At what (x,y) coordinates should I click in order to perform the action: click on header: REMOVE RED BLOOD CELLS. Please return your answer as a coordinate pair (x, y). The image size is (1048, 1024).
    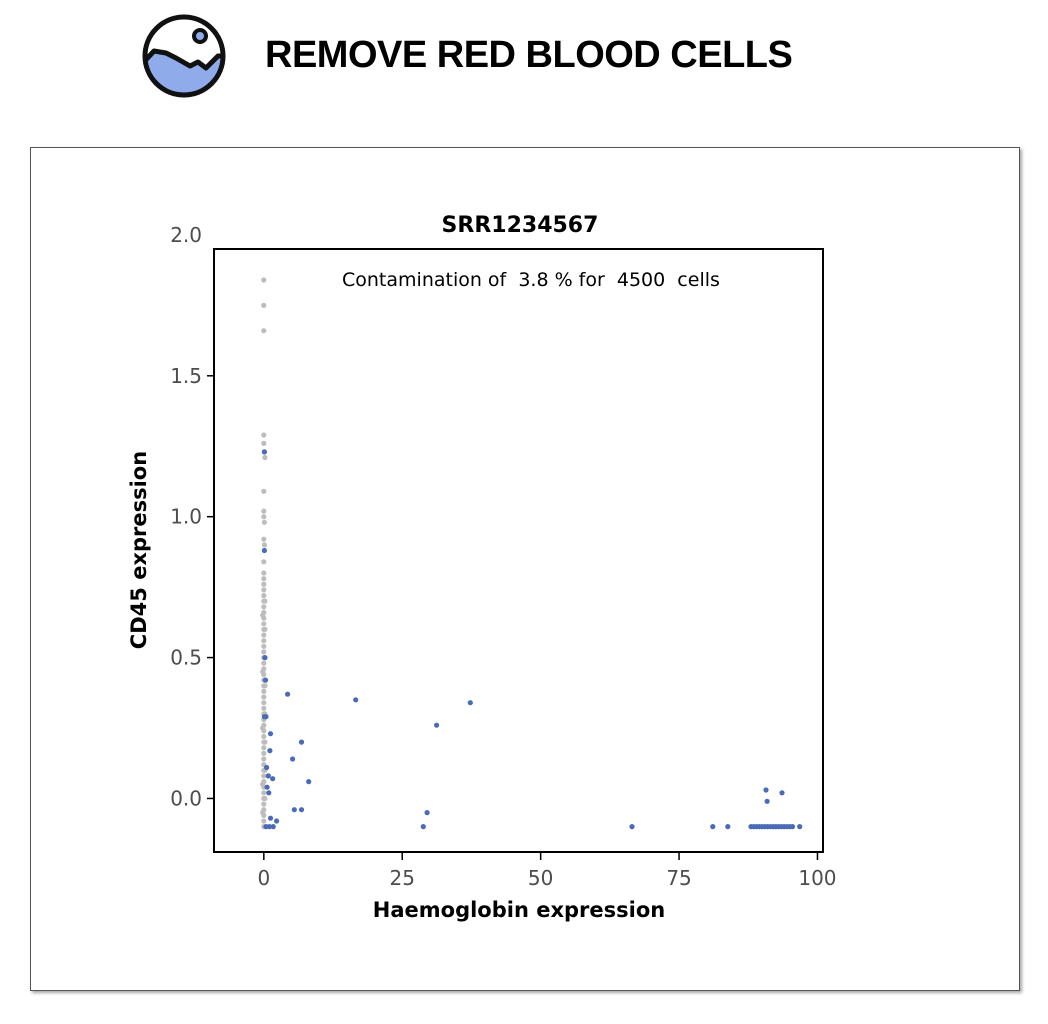
    Looking at the image, I should click on (524, 55).